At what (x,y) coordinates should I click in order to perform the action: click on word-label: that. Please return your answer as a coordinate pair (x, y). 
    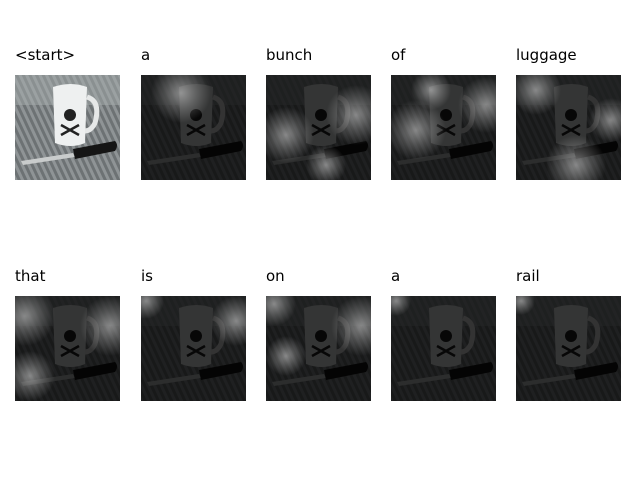
    Looking at the image, I should click on (30, 276).